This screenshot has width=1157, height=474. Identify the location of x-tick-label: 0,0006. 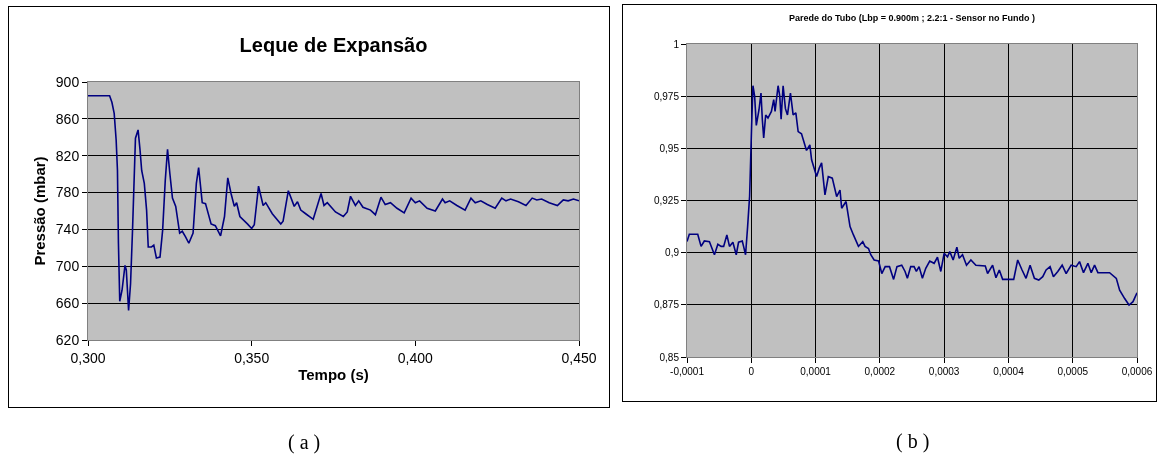
(1137, 371).